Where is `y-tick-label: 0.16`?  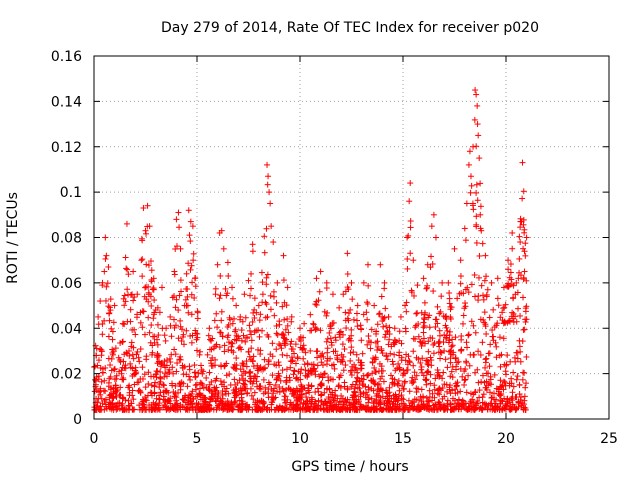
y-tick-label: 0.16 is located at coordinates (66, 57).